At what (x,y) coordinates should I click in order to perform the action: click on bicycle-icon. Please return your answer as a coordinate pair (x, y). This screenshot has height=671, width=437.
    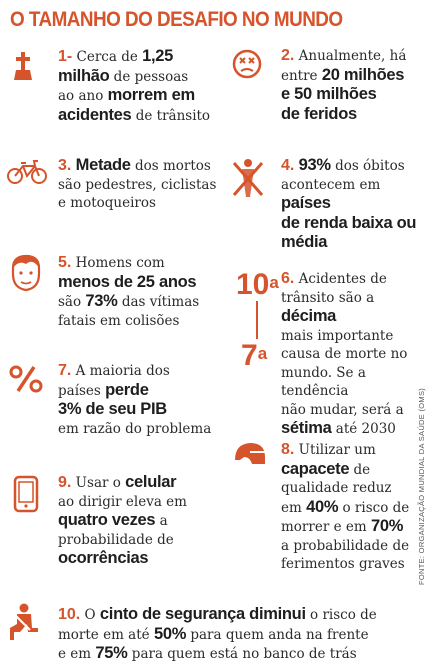
    Looking at the image, I should click on (27, 172).